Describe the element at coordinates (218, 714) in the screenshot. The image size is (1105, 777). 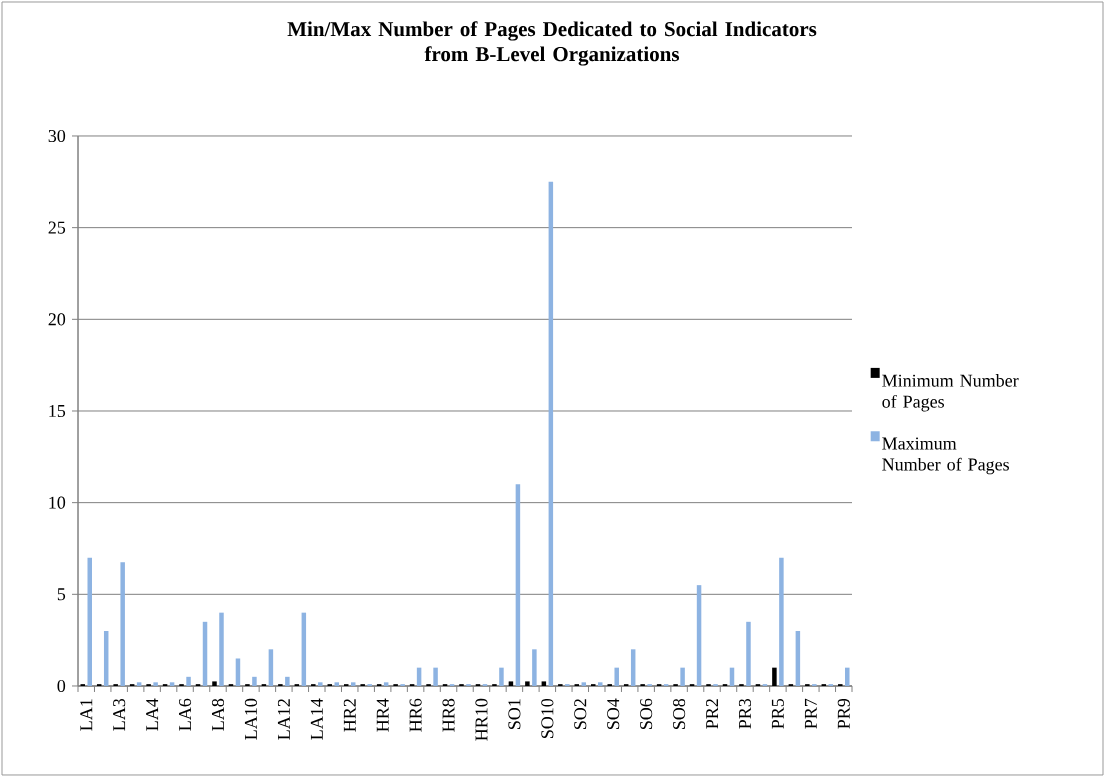
I see `x-tick-label: LA8` at that location.